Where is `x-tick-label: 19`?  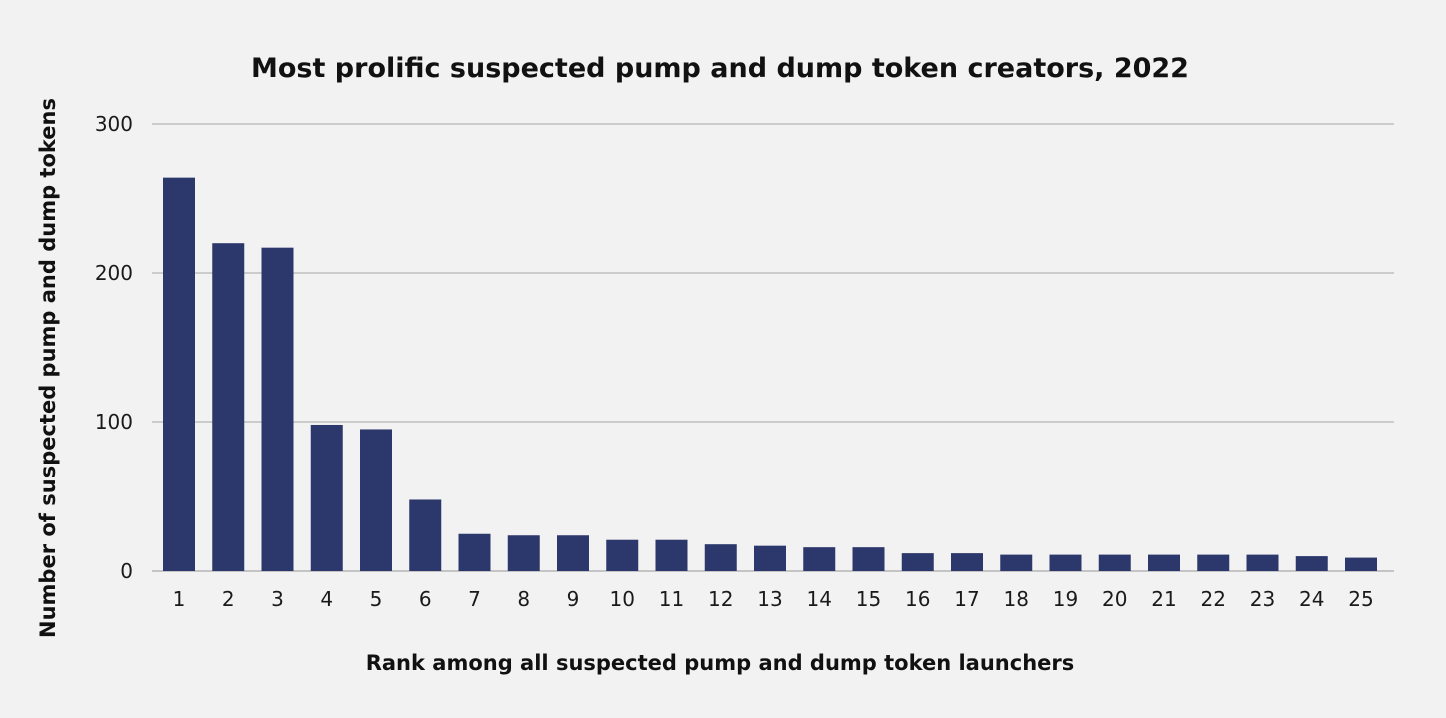 x-tick-label: 19 is located at coordinates (1065, 599).